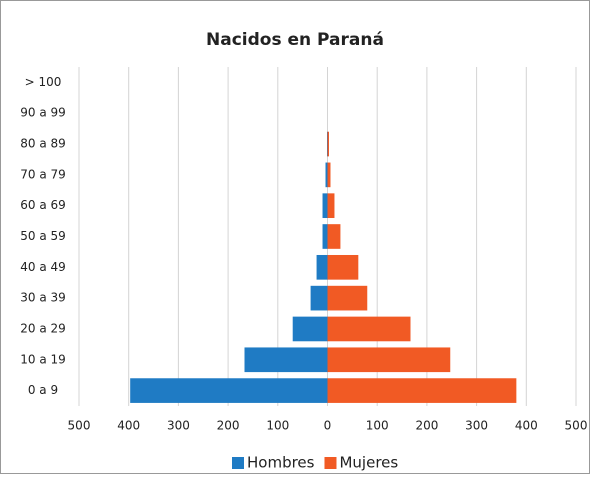  What do you see at coordinates (43, 174) in the screenshot?
I see `y-tick-label: 70 a 79` at bounding box center [43, 174].